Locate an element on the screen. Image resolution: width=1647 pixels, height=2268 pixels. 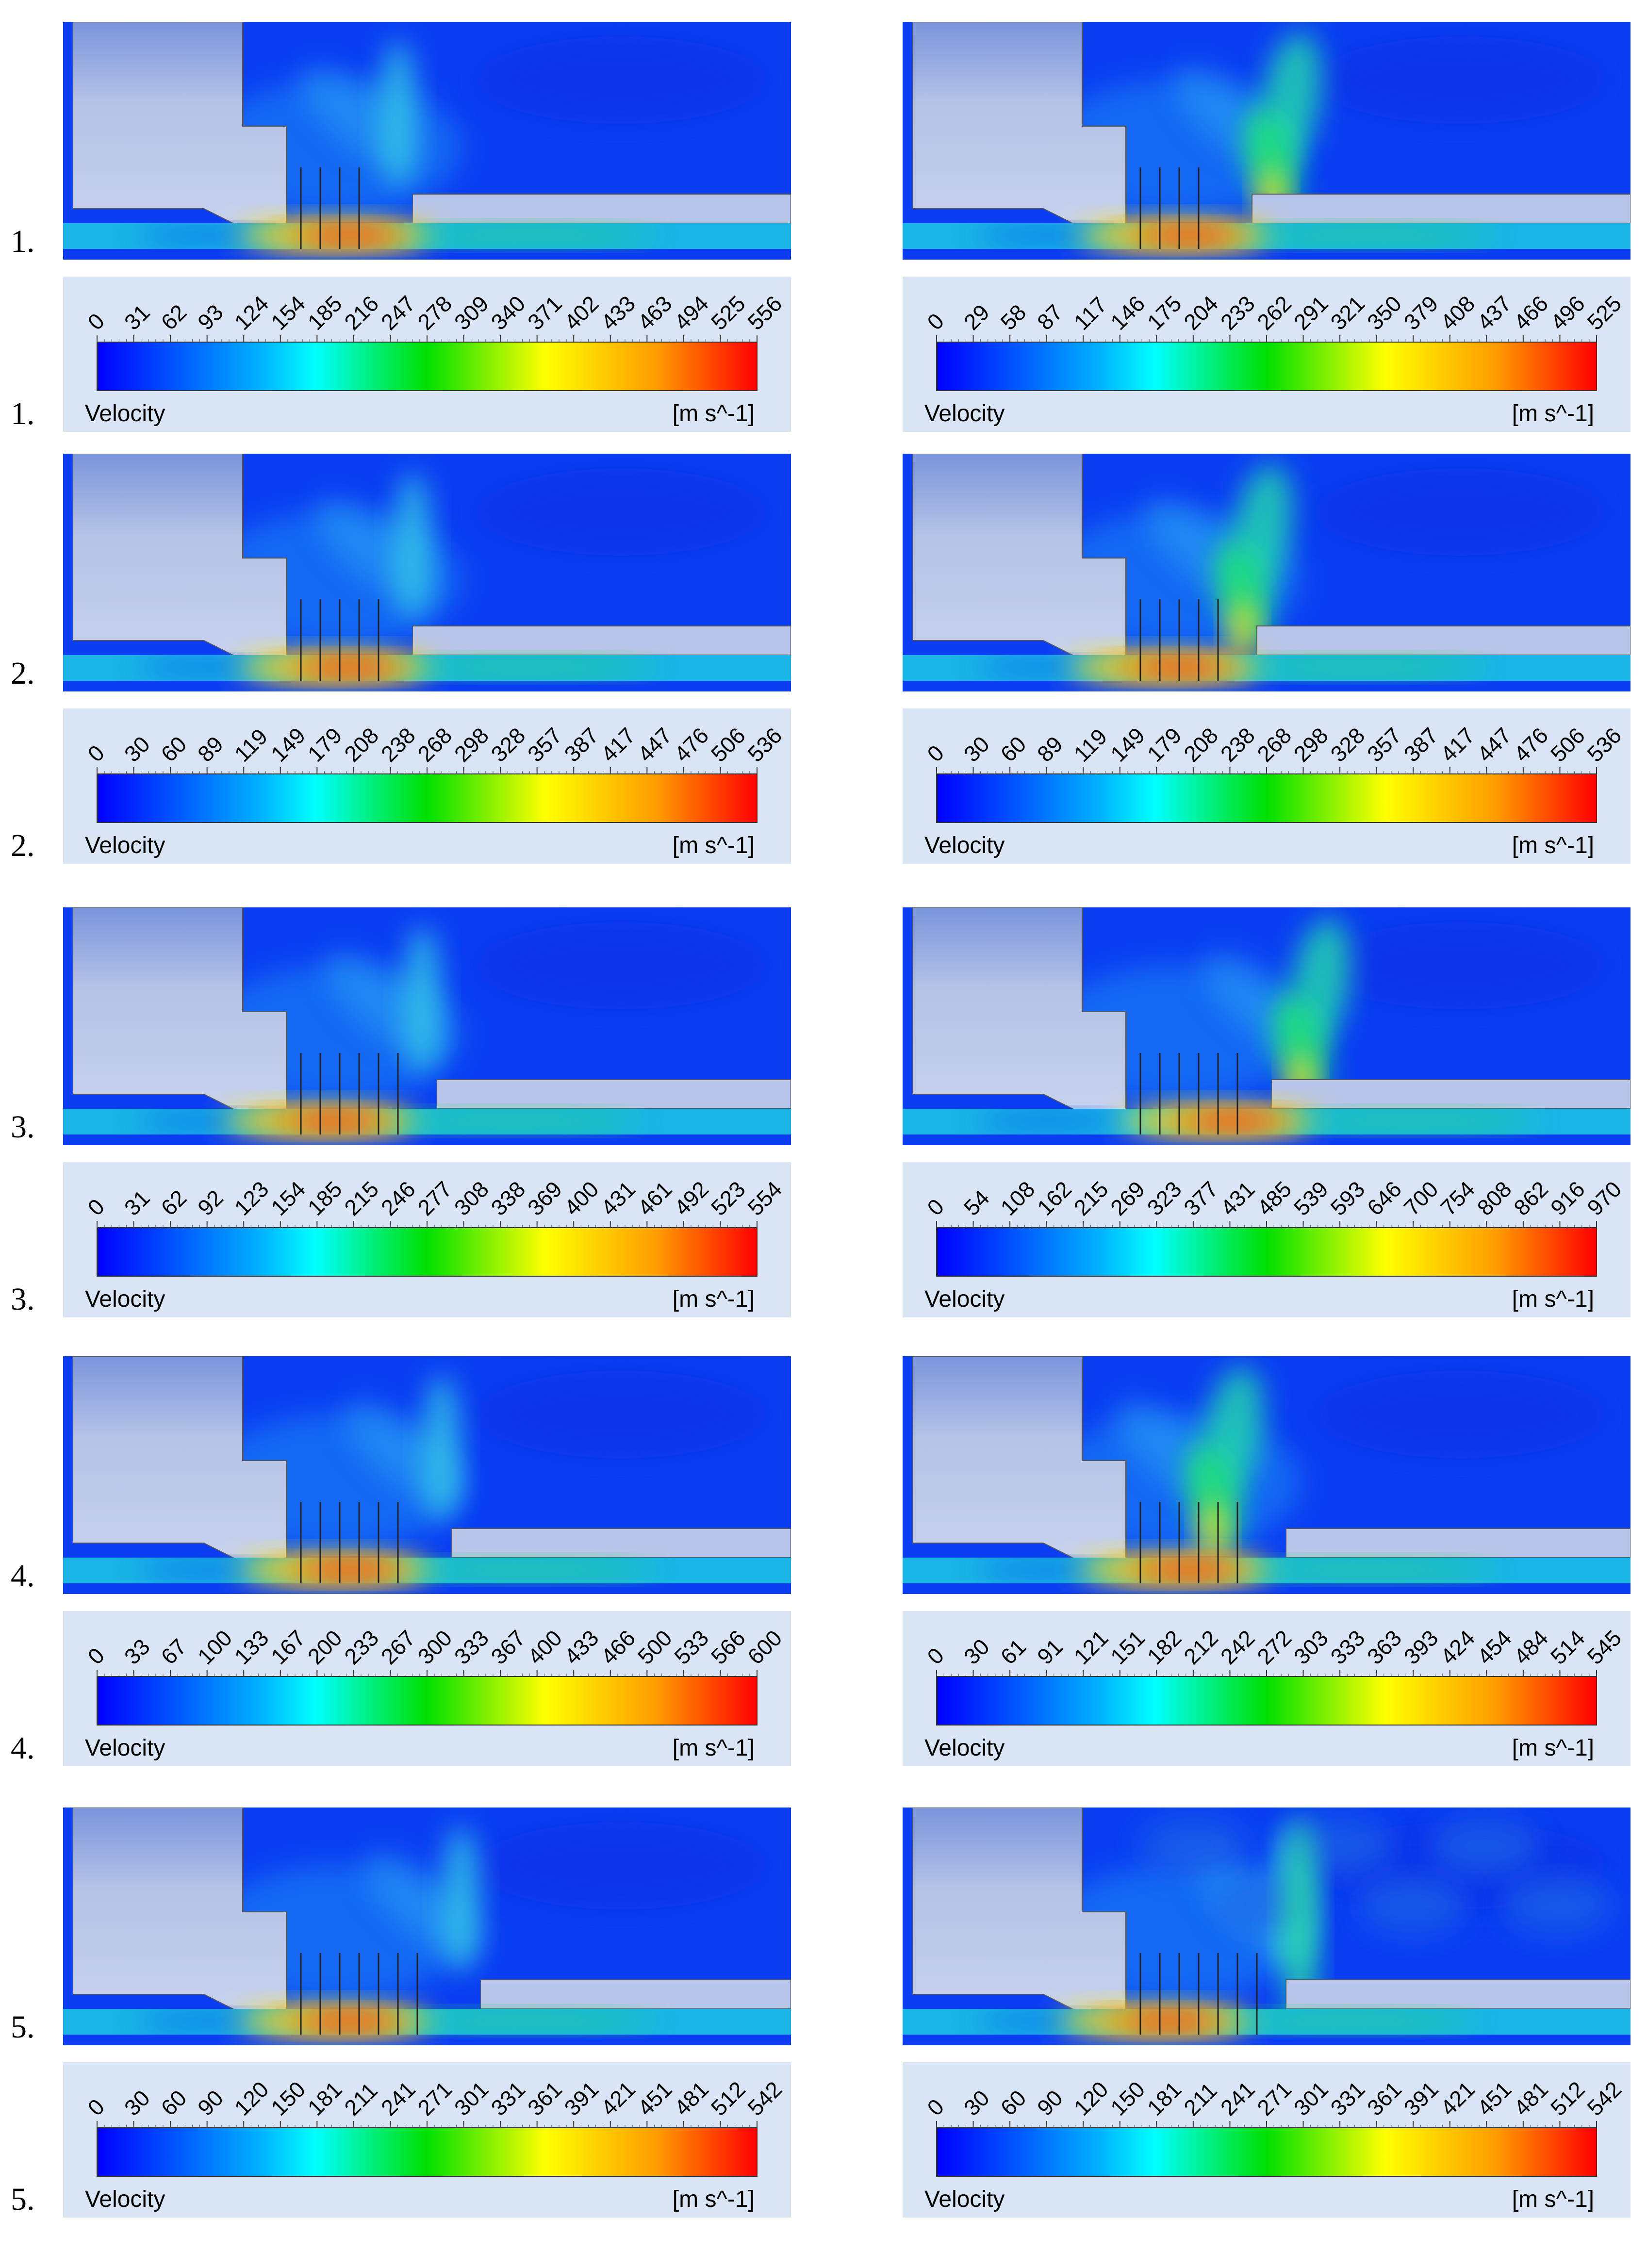
tick-label: 408 is located at coordinates (1457, 313).